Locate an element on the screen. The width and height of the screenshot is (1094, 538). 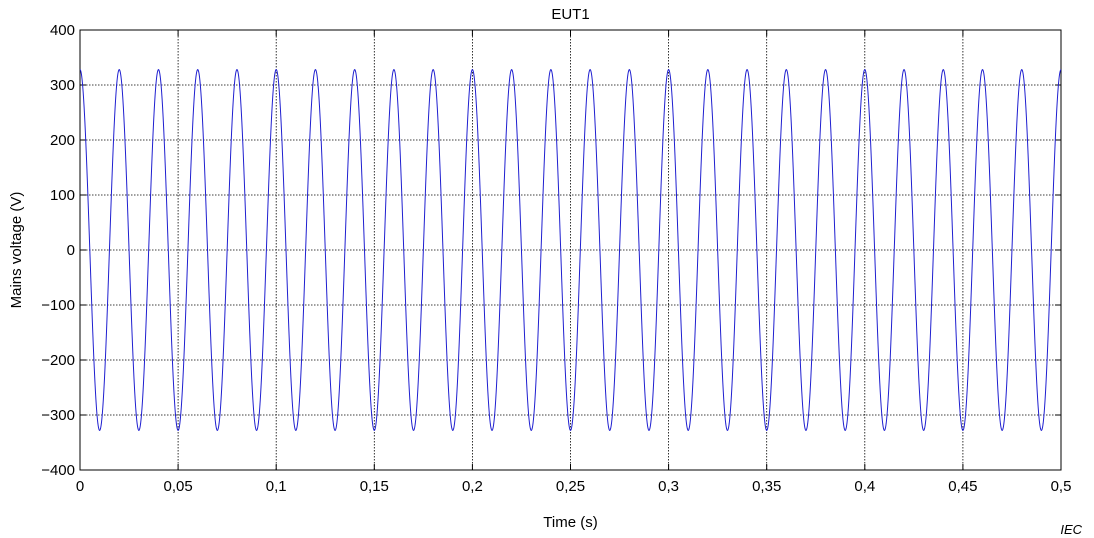
y-axis-label: Mains voltage (V) is located at coordinates (16, 250).